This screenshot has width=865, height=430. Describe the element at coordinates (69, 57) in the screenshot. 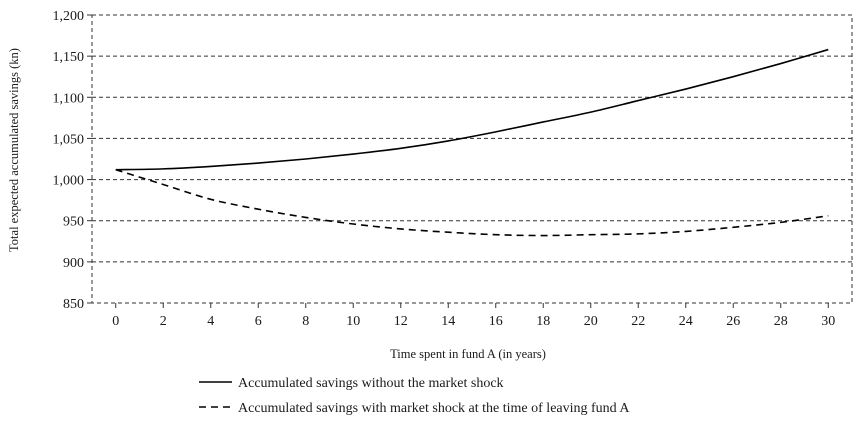

I see `y-tick-label: 1,150` at that location.